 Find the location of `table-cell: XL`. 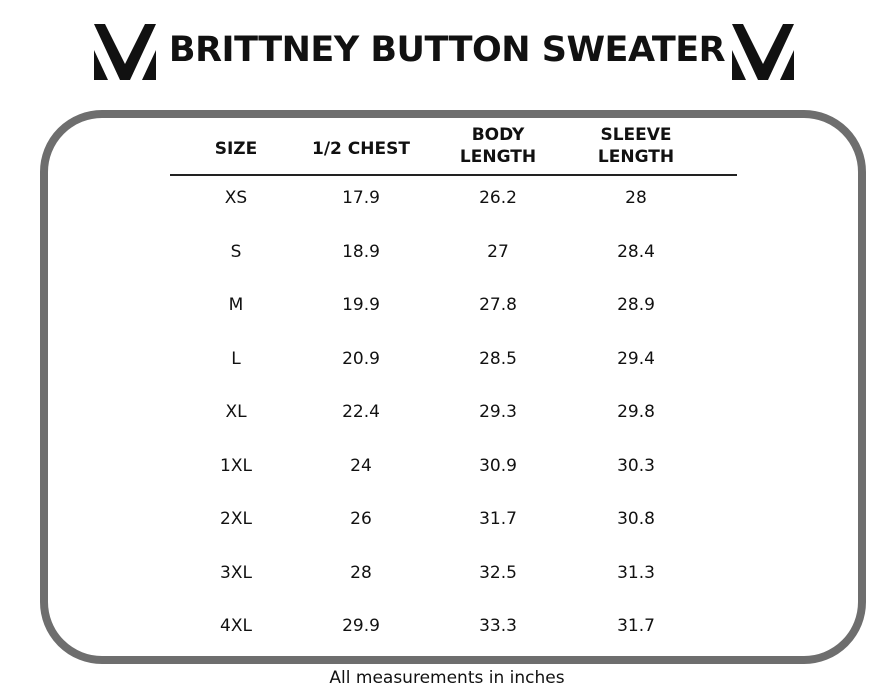

table-cell: XL is located at coordinates (236, 412).